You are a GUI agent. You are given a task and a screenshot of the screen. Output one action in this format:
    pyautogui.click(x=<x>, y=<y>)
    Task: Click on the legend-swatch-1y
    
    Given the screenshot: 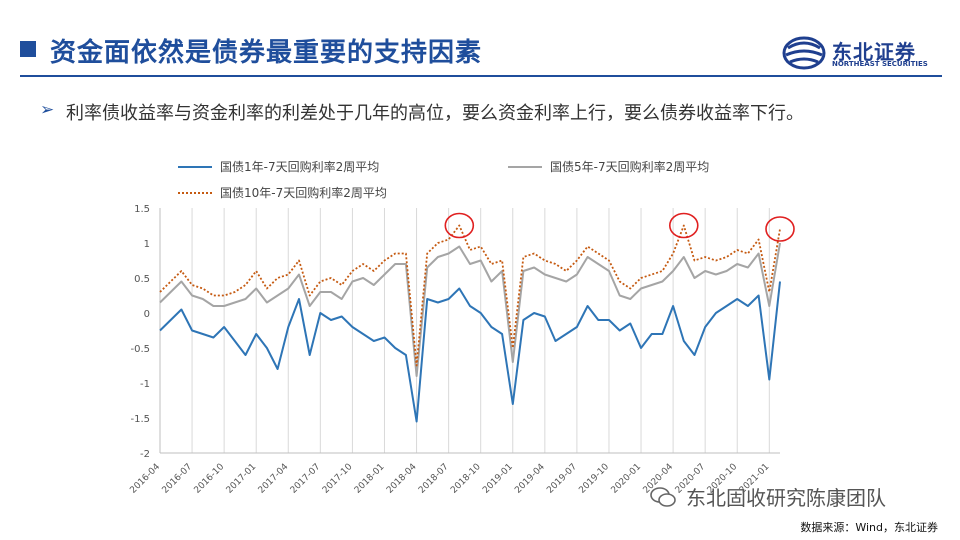 What is the action you would take?
    pyautogui.click(x=195, y=166)
    